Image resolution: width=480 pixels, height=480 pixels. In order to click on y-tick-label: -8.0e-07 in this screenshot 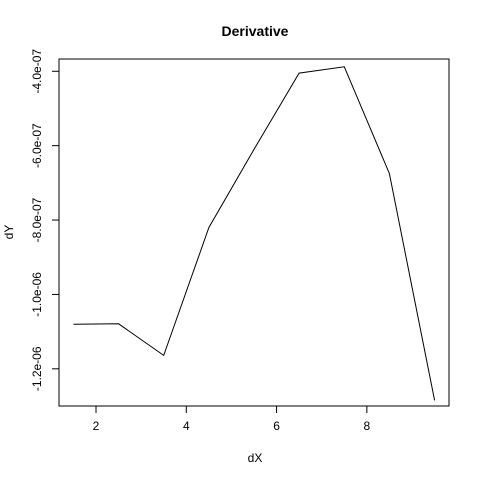, I will do `click(37, 219)`.